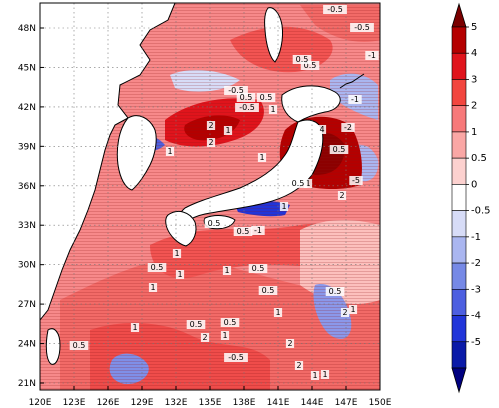  What do you see at coordinates (27, 384) in the screenshot?
I see `lat-tick-label: 21N` at bounding box center [27, 384].